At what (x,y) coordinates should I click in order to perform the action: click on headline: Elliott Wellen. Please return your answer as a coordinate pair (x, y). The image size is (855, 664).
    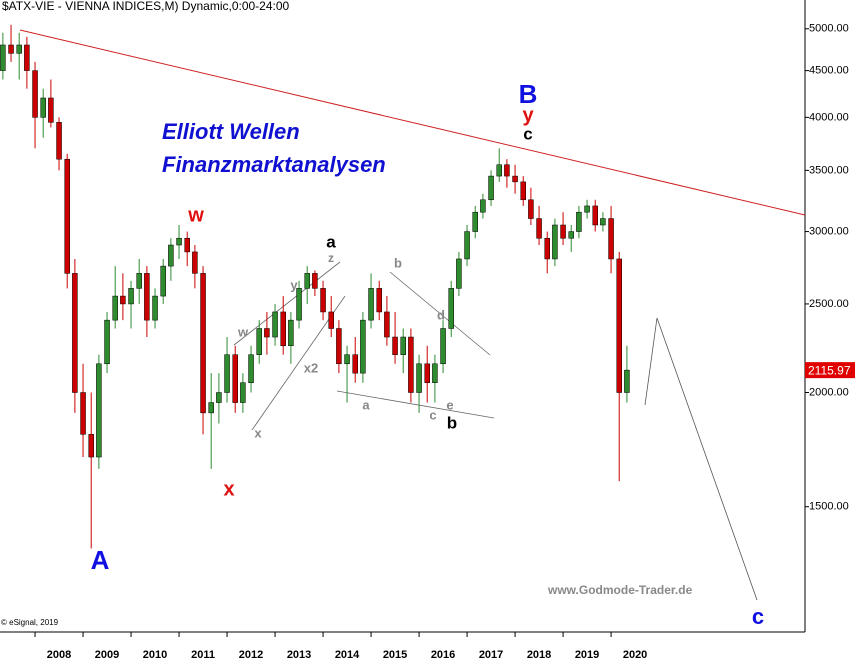
    Looking at the image, I should click on (231, 131).